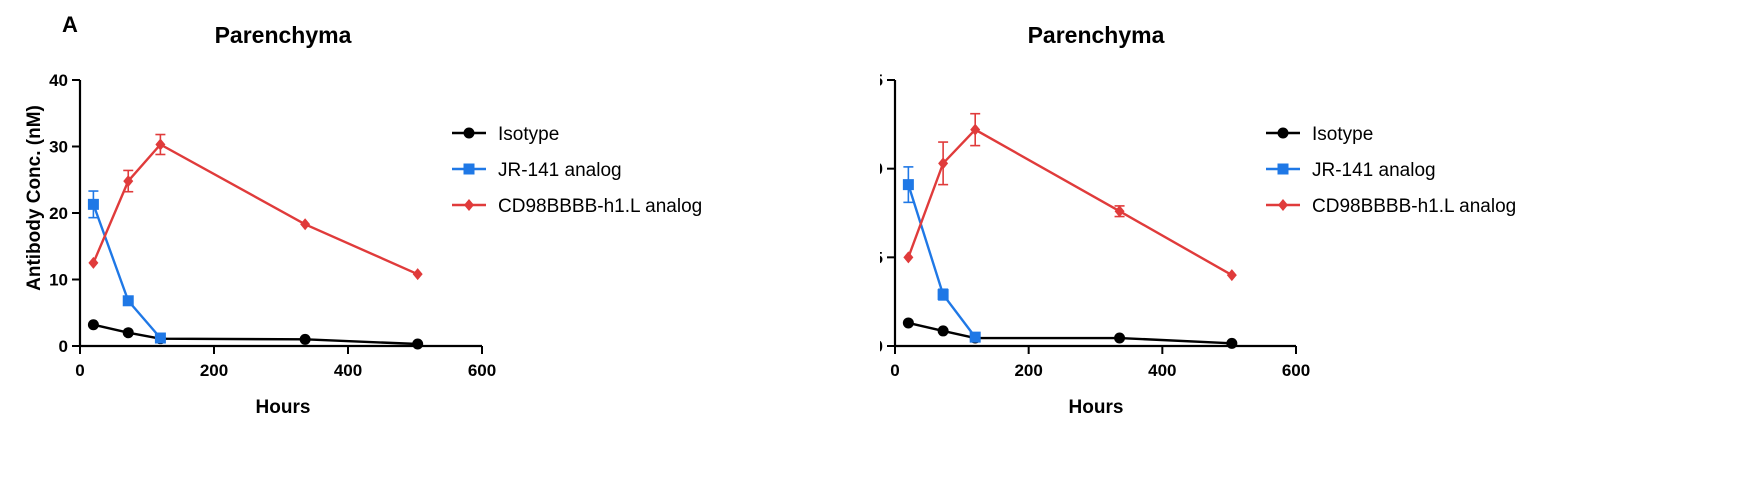  Describe the element at coordinates (881, 80) in the screenshot. I see `y-tick-label: 1.5` at that location.